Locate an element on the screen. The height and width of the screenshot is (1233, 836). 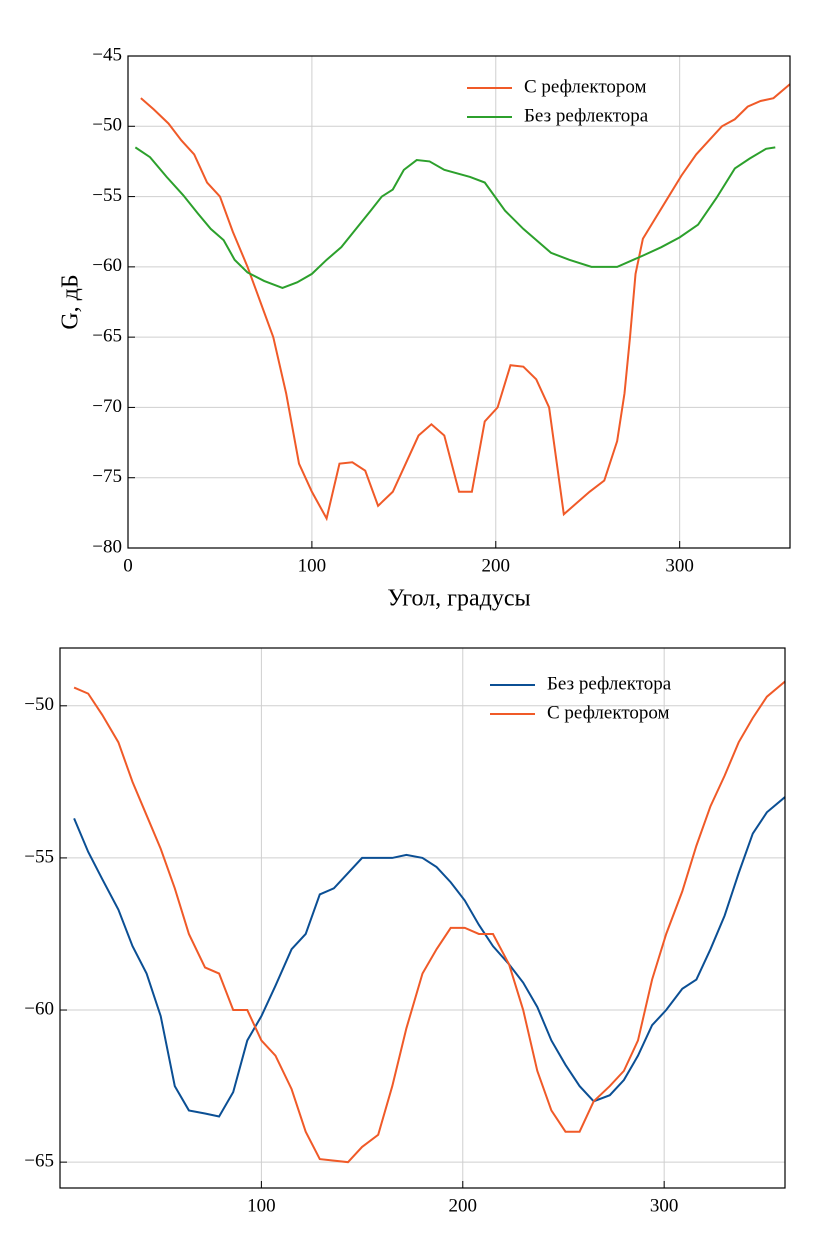
data-line is located at coordinates (455, 218).